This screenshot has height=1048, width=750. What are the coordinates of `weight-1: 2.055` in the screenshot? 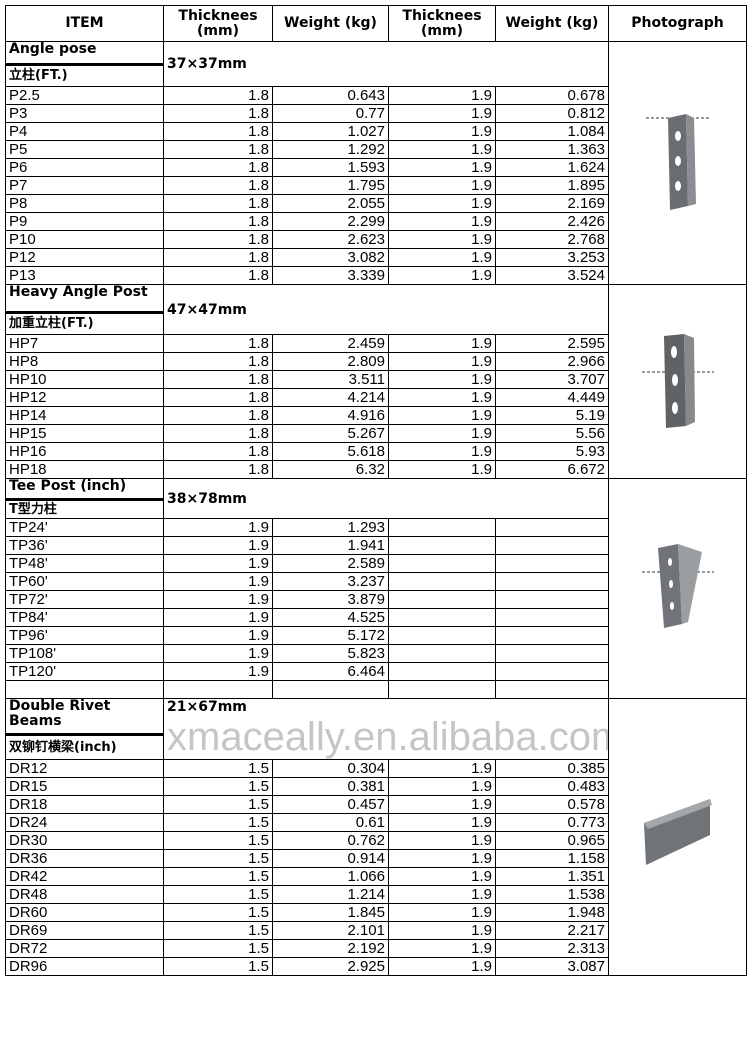 It's located at (330, 203).